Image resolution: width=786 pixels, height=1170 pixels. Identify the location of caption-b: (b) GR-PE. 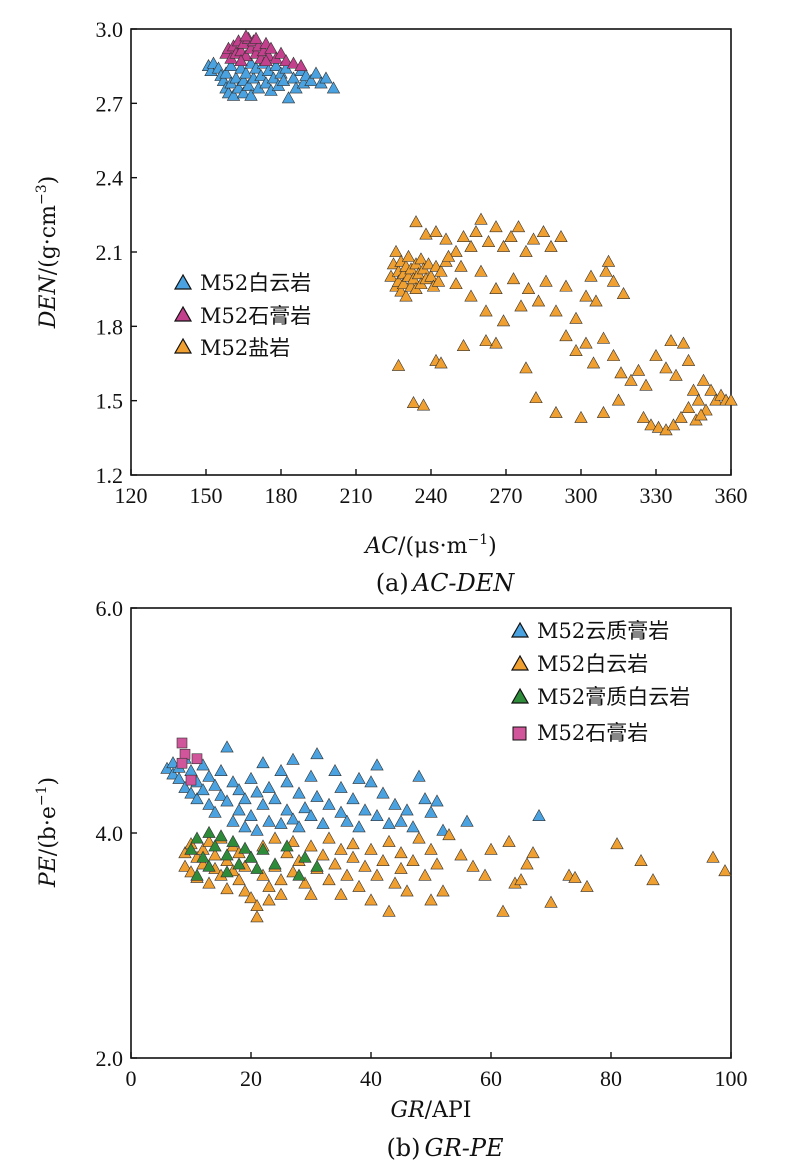
(445, 1148).